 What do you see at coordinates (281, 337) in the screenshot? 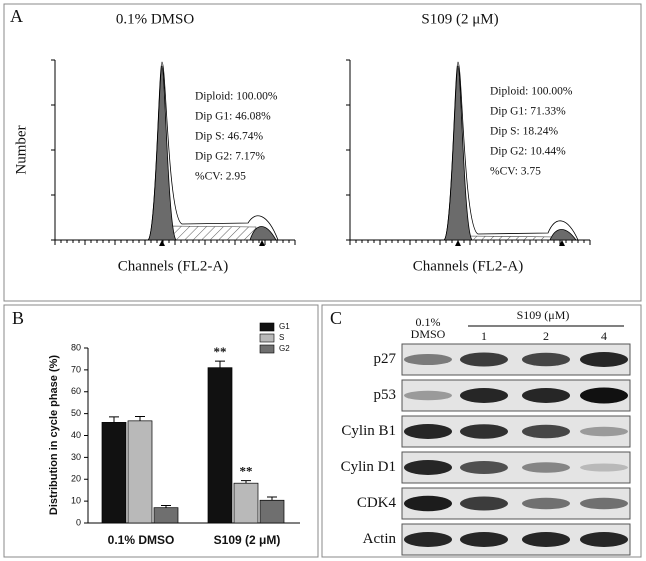
I see `legend-label: S` at bounding box center [281, 337].